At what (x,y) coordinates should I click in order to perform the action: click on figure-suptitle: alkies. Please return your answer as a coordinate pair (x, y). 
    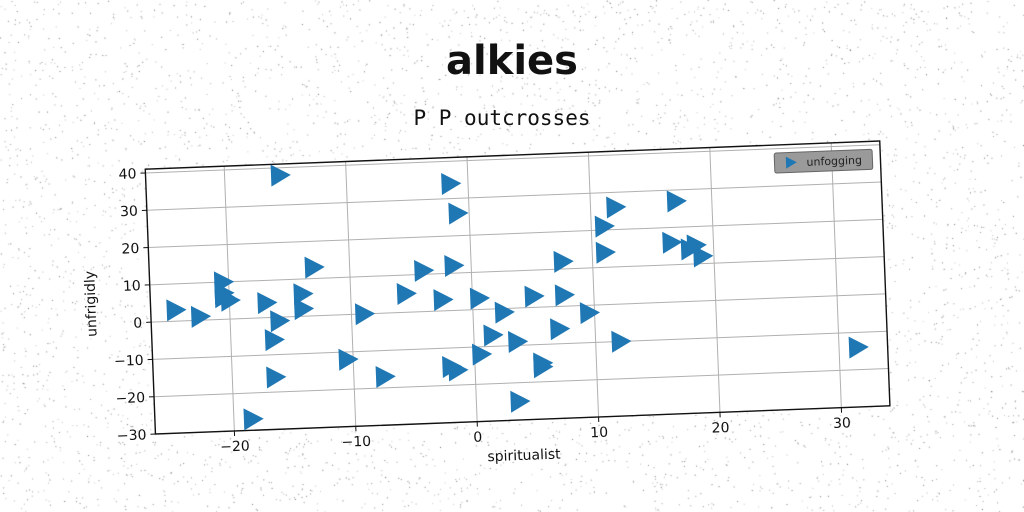
    Looking at the image, I should click on (512, 61).